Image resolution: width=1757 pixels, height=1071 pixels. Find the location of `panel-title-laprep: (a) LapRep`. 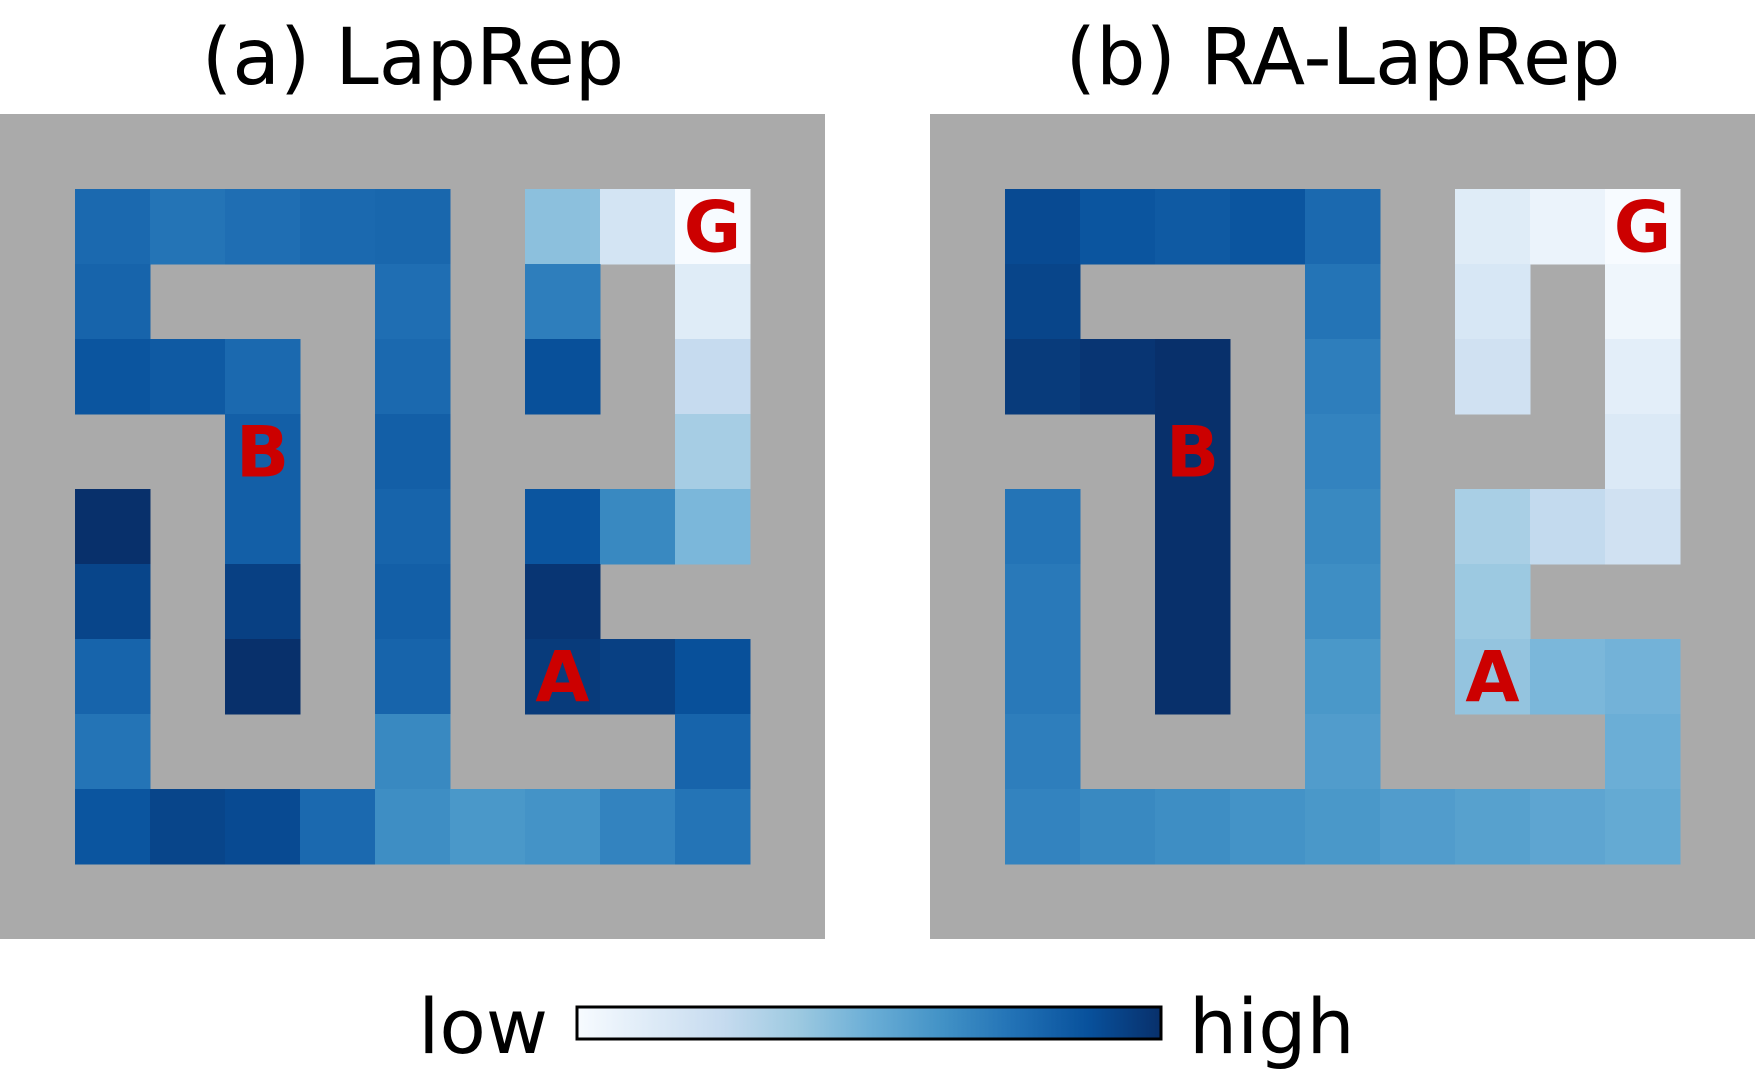

panel-title-laprep: (a) LapRep is located at coordinates (413, 58).